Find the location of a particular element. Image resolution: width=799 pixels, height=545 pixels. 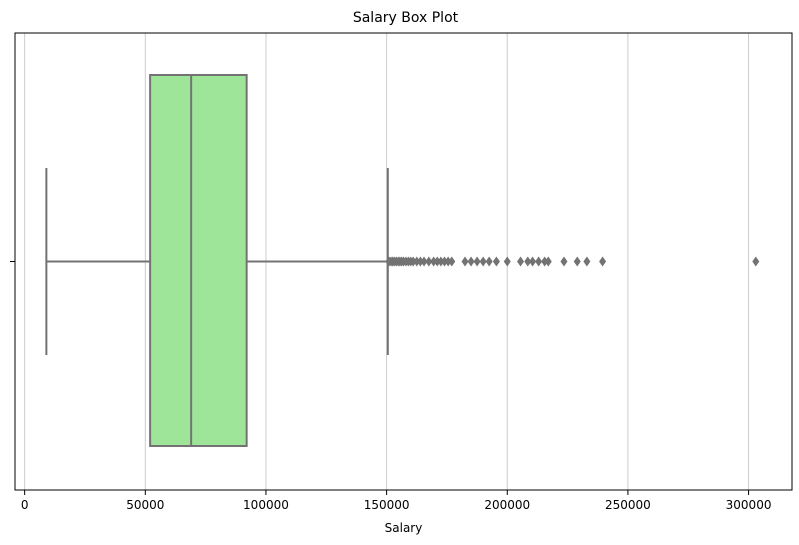

x-tick-label: 50000 is located at coordinates (145, 505).